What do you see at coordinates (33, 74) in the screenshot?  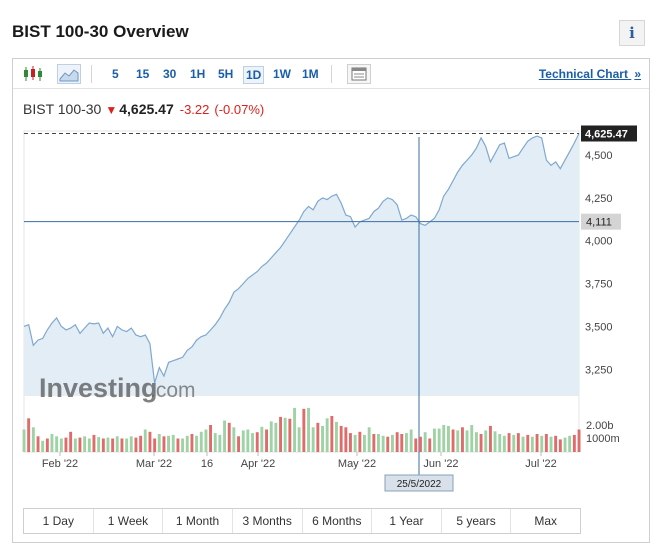 I see `candlestick-icon` at bounding box center [33, 74].